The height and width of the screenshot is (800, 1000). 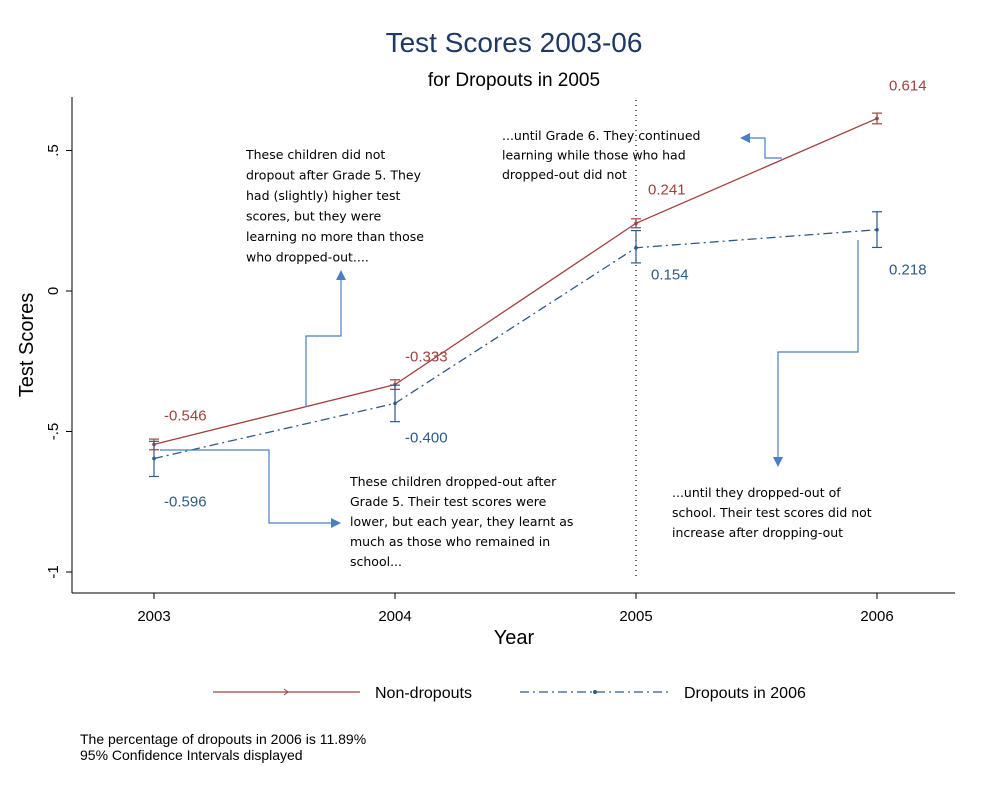 I want to click on y-axis-label: Test Scores, so click(x=27, y=345).